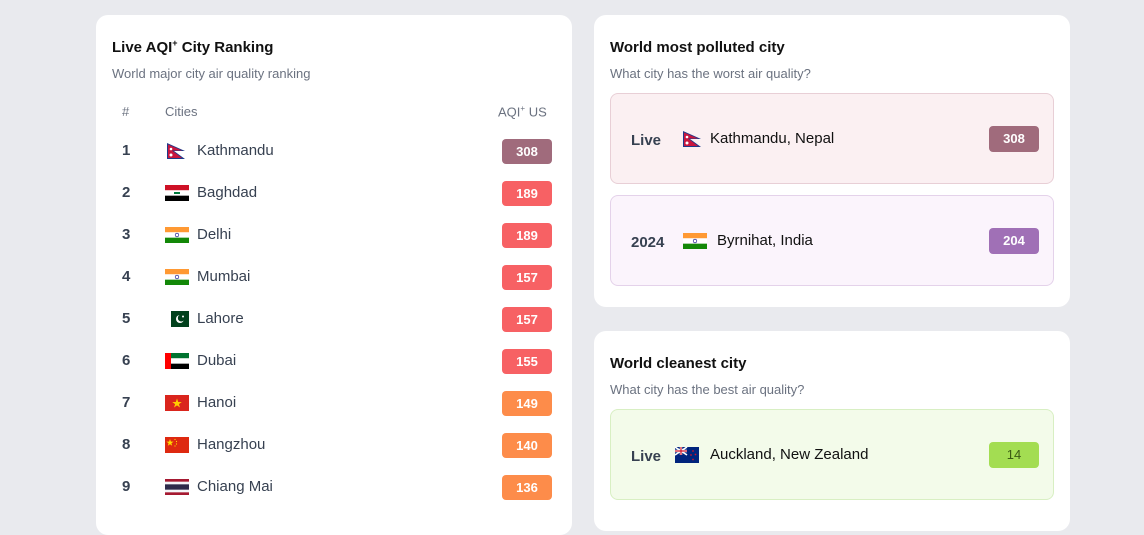  I want to click on aqi-badge: 149, so click(527, 403).